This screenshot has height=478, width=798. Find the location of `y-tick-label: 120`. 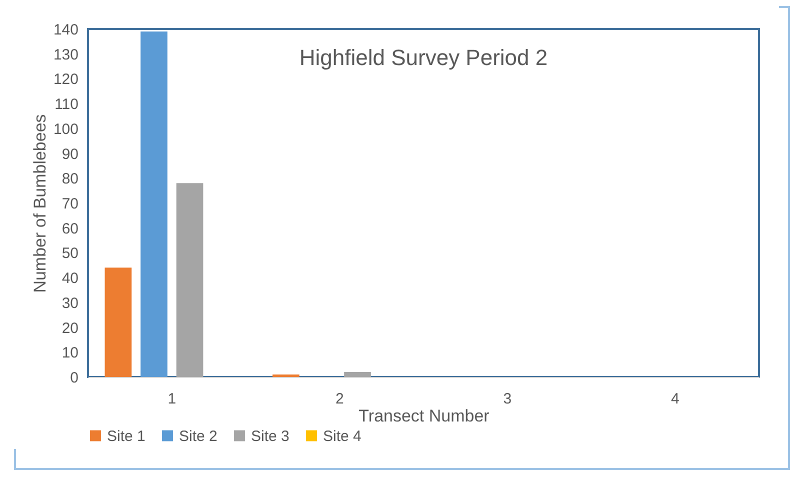

y-tick-label: 120 is located at coordinates (65, 79).